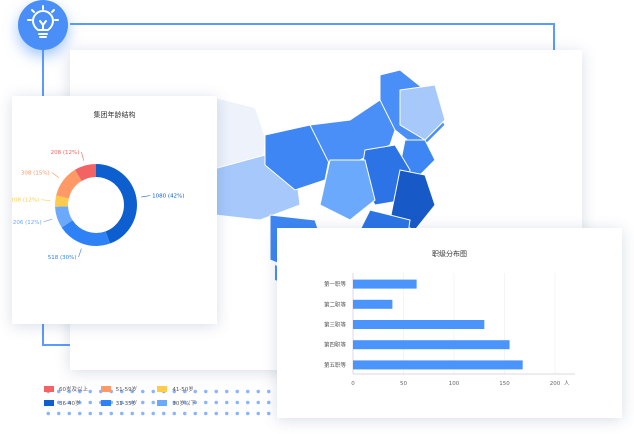 The width and height of the screenshot is (634, 434). Describe the element at coordinates (126, 404) in the screenshot. I see `legend-label: 31-35岁` at that location.